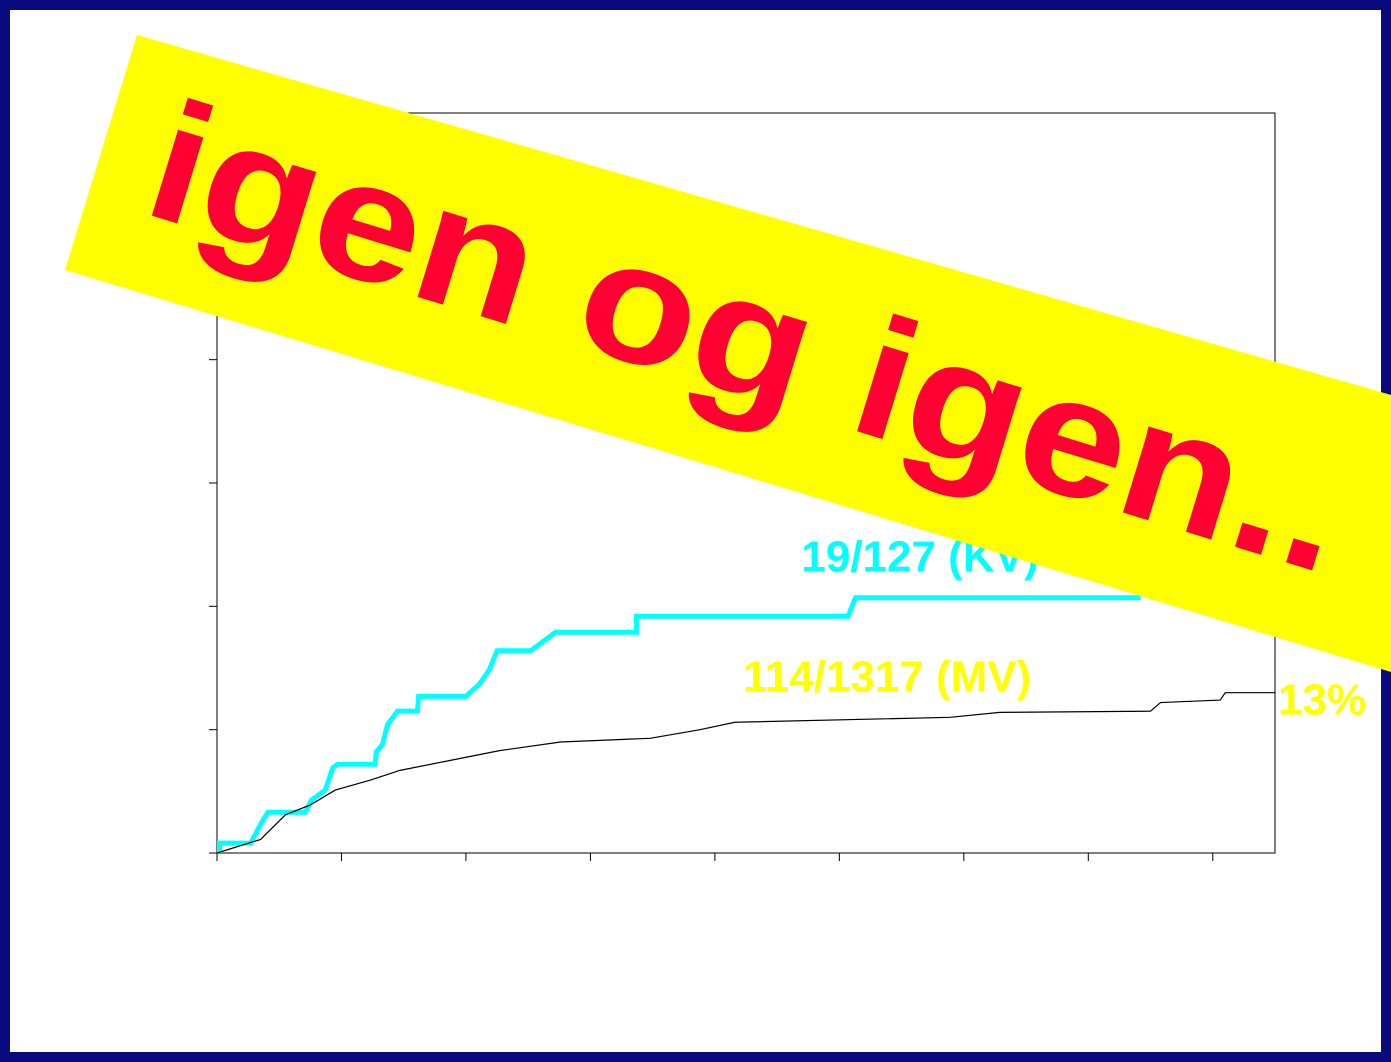 Image resolution: width=1391 pixels, height=1062 pixels. Describe the element at coordinates (745, 773) in the screenshot. I see `series-line` at that location.